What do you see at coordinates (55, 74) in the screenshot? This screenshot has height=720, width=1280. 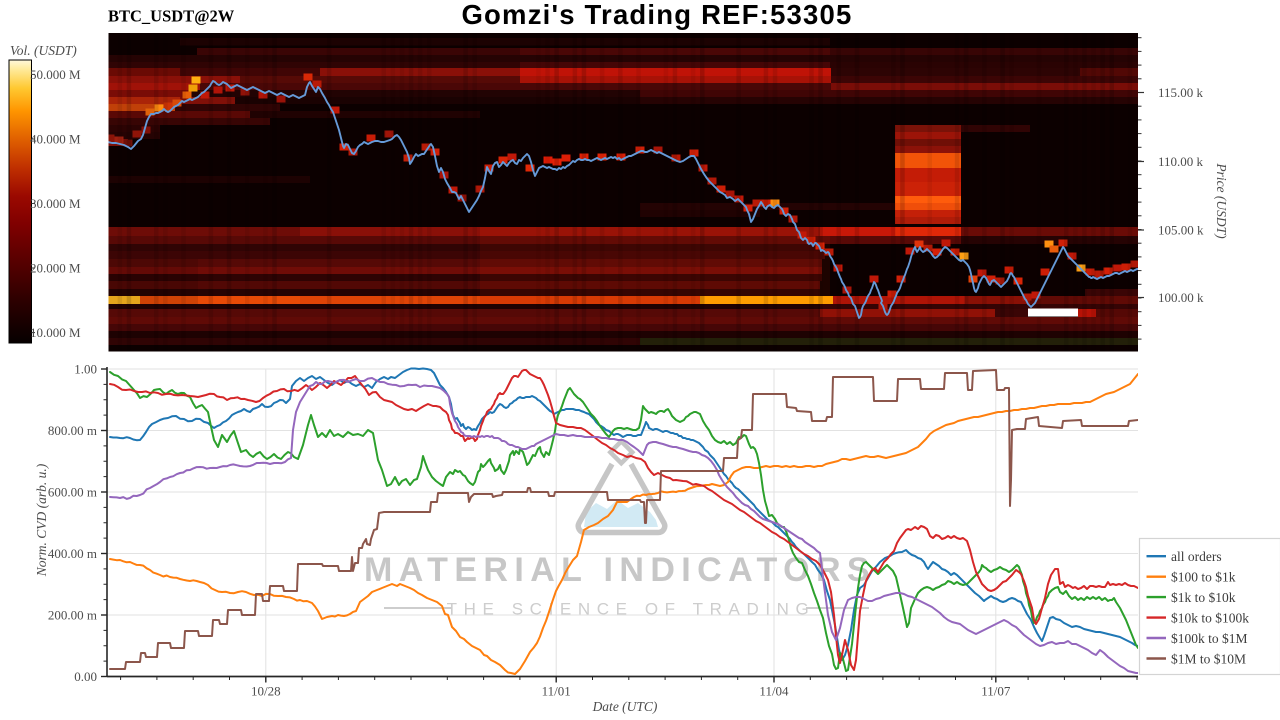 I see `svg-text: 50.000 M` at bounding box center [55, 74].